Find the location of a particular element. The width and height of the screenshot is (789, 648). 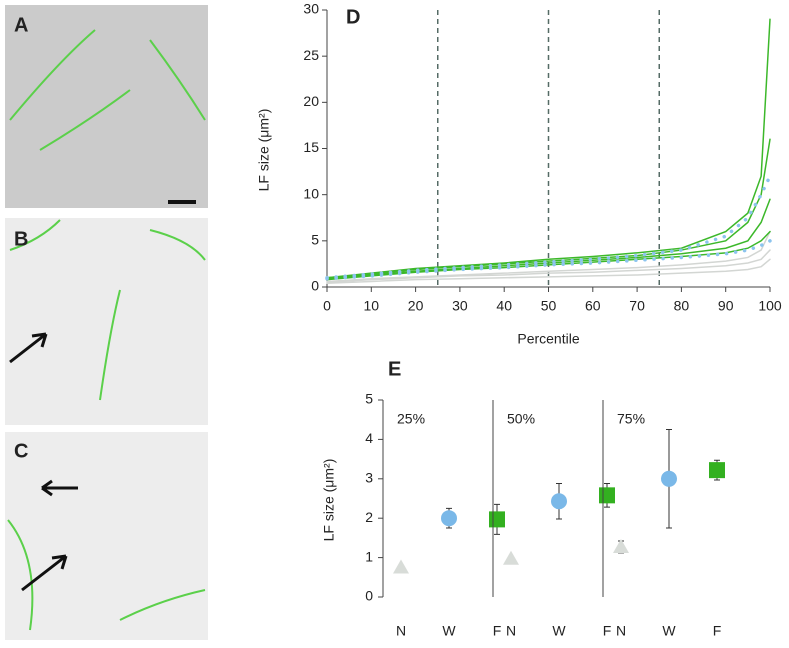

x-tick-label: 40 is located at coordinates (504, 306).